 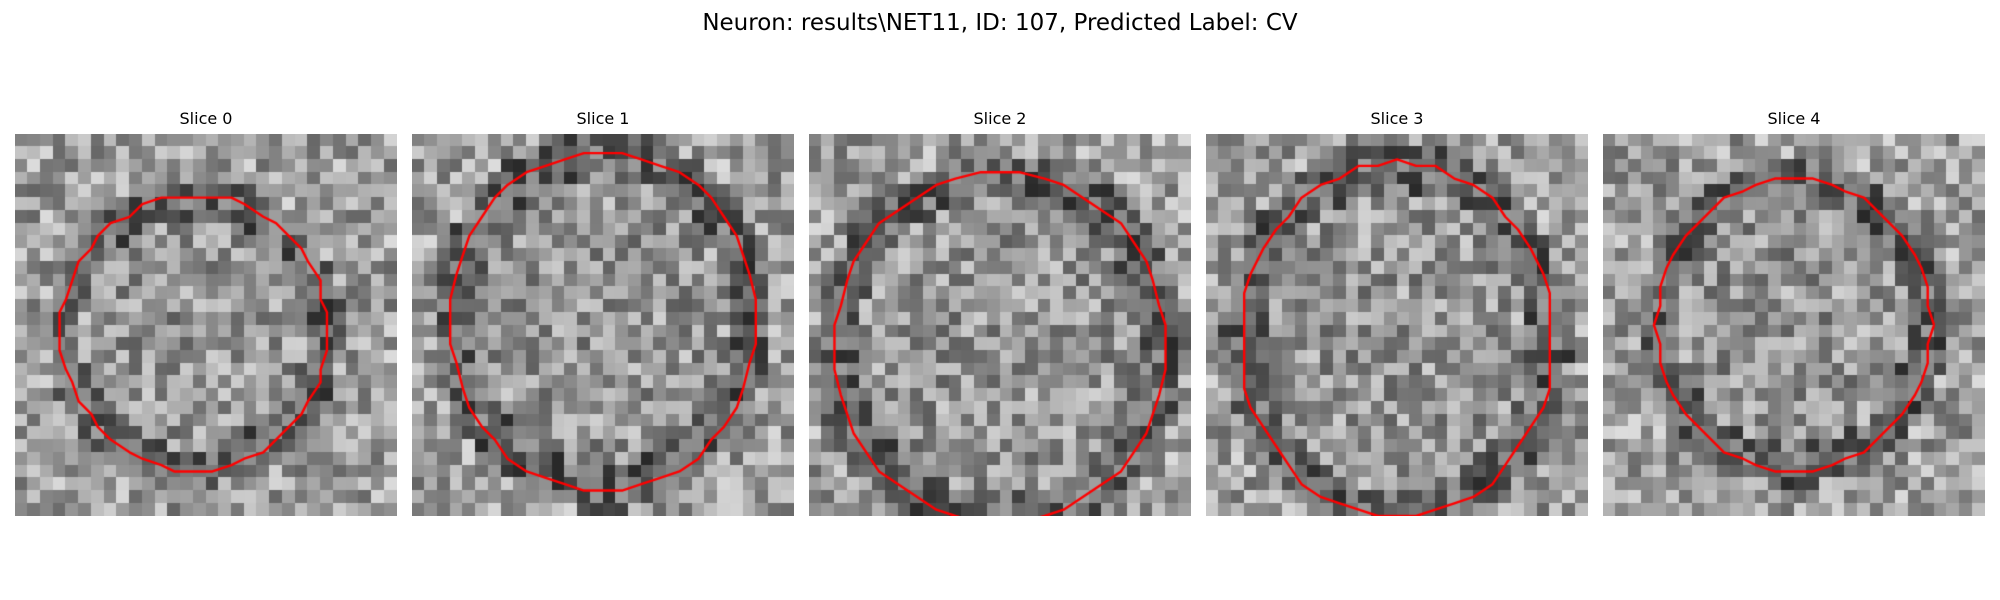 I want to click on slice-panel-1: Slice 1, so click(x=603, y=312).